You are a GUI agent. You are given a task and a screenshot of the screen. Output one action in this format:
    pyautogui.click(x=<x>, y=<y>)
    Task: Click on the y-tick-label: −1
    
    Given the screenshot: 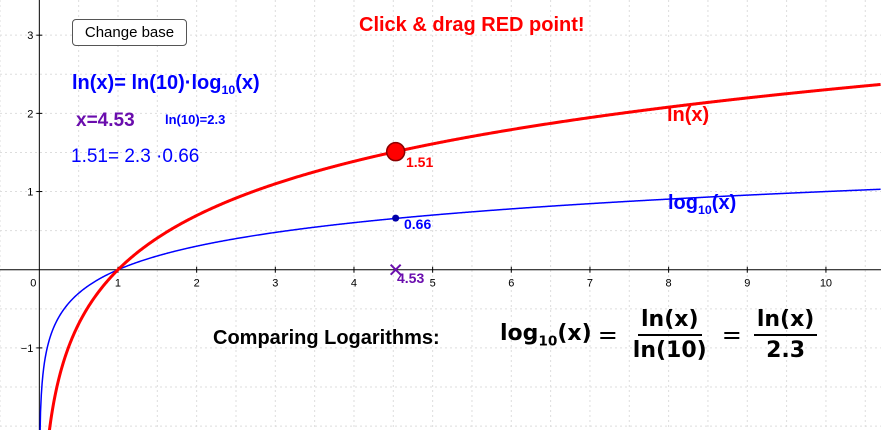 What is the action you would take?
    pyautogui.click(x=27, y=349)
    